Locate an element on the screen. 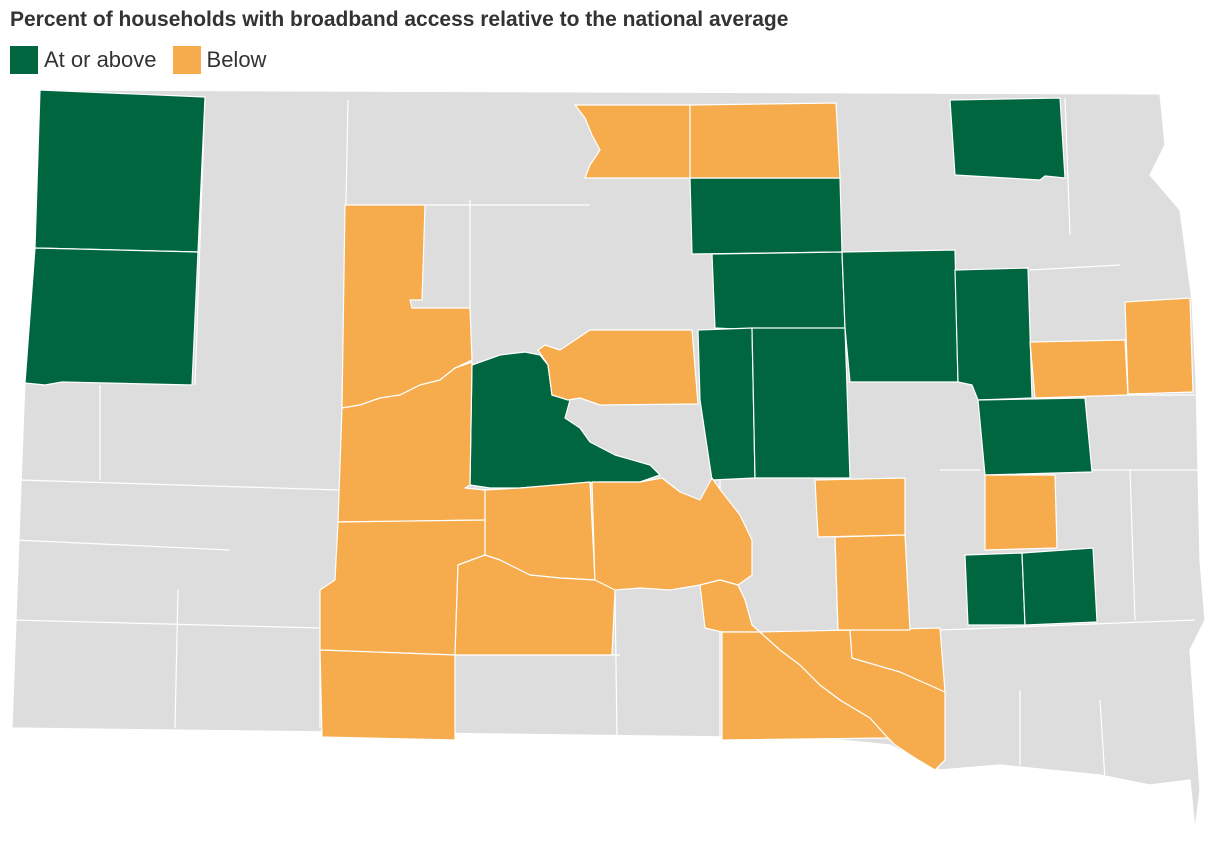  legend-item-below: Below is located at coordinates (219, 60).